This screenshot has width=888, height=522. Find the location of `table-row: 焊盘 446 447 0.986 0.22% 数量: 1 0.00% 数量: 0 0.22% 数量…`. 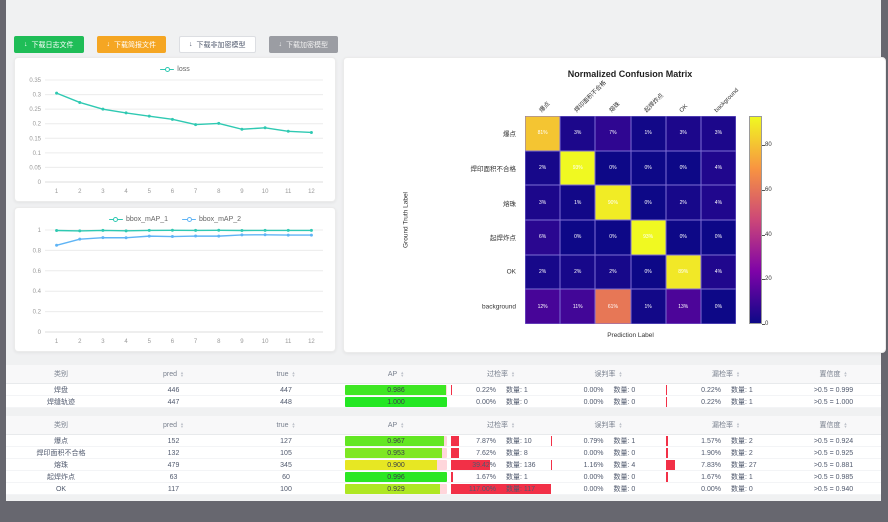

table-row: 焊盘 446 447 0.986 0.22% 数量: 1 0.00% 数量: 0 0.22% 数量… is located at coordinates (443, 390).